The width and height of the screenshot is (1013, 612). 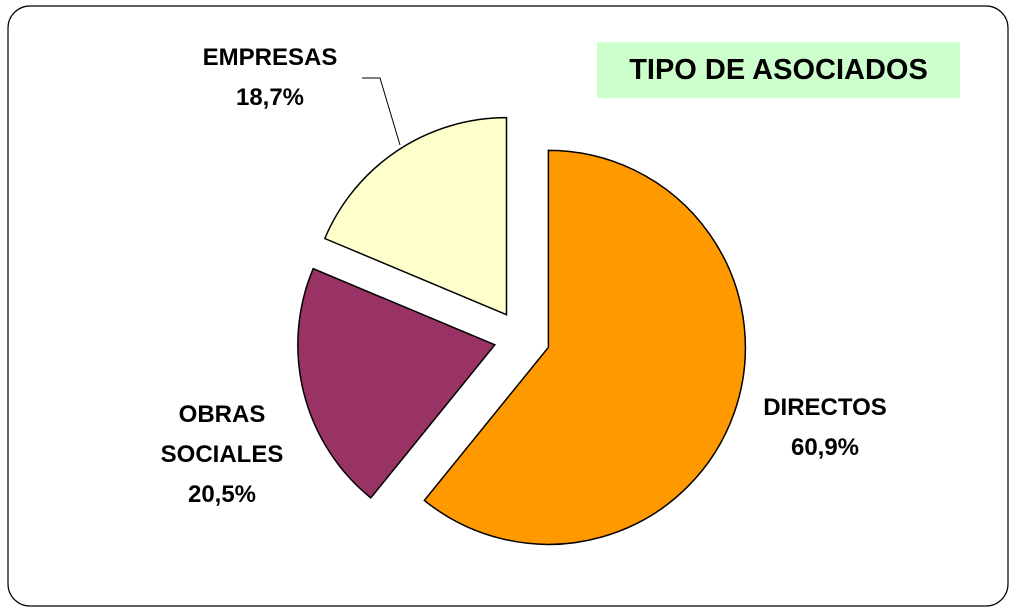 What do you see at coordinates (270, 57) in the screenshot?
I see `category-label: EMPRESAS` at bounding box center [270, 57].